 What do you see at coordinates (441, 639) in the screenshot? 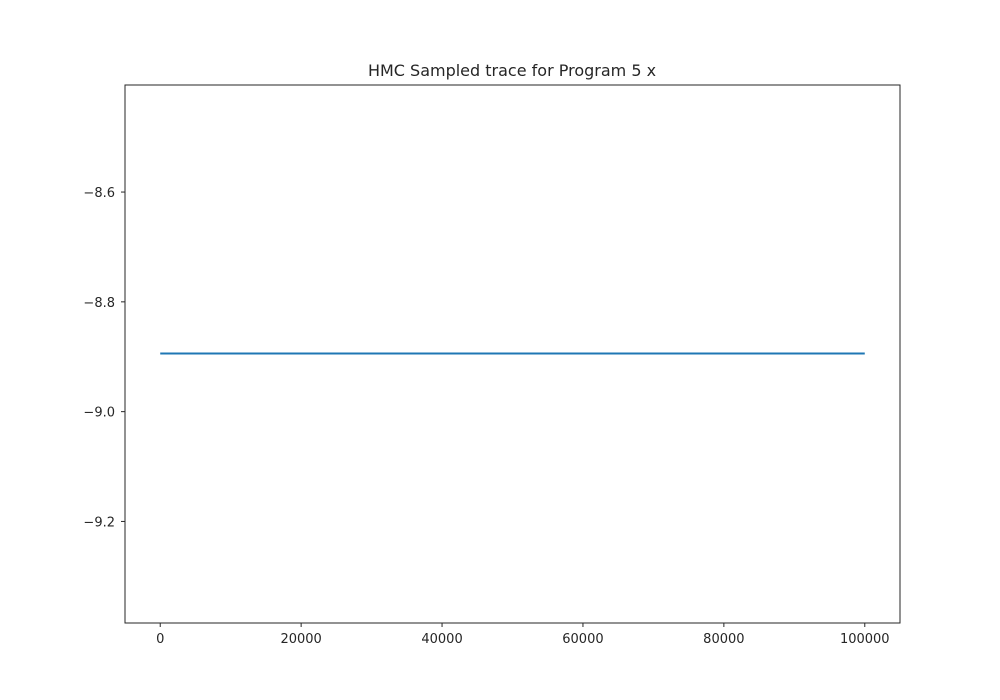
I see `x-tick-label: 40000` at bounding box center [441, 639].